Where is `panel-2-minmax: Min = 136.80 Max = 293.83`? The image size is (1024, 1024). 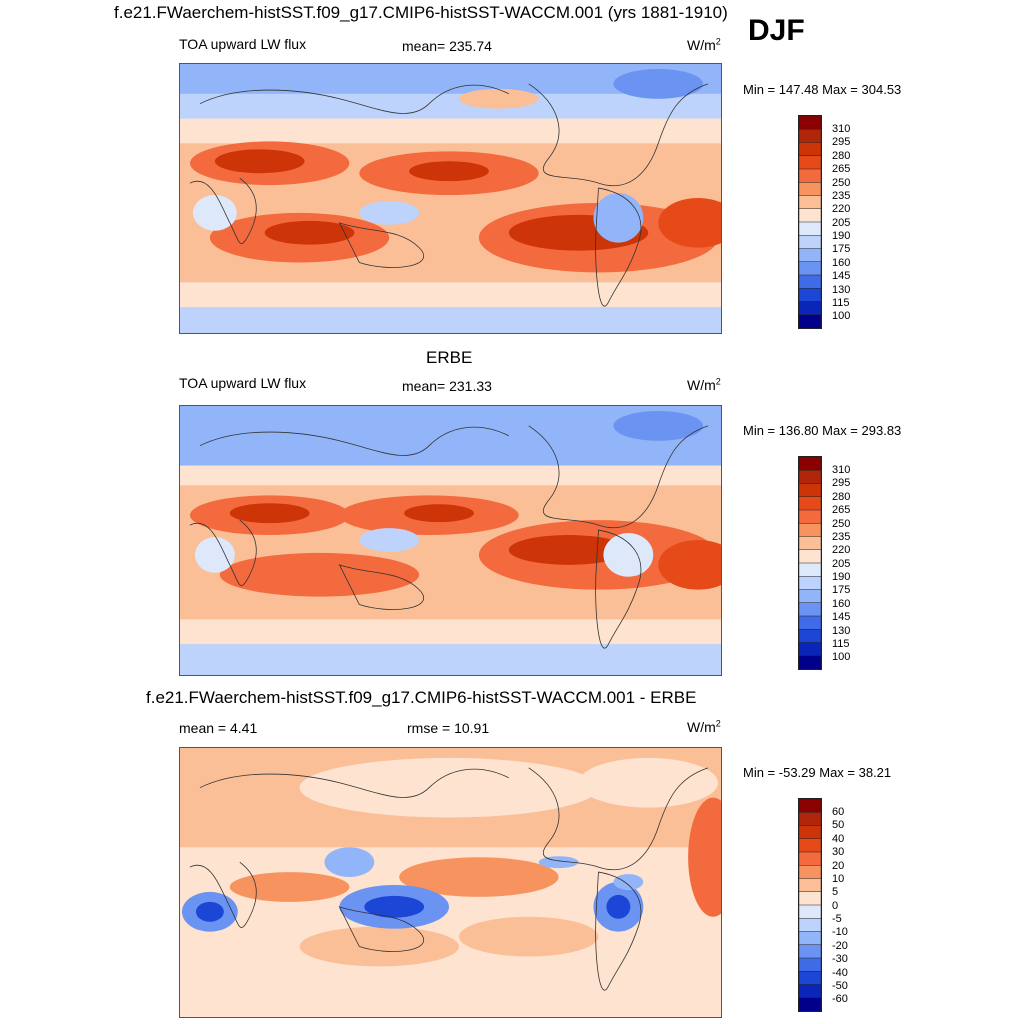
panel-2-minmax: Min = 136.80 Max = 293.83 is located at coordinates (822, 430).